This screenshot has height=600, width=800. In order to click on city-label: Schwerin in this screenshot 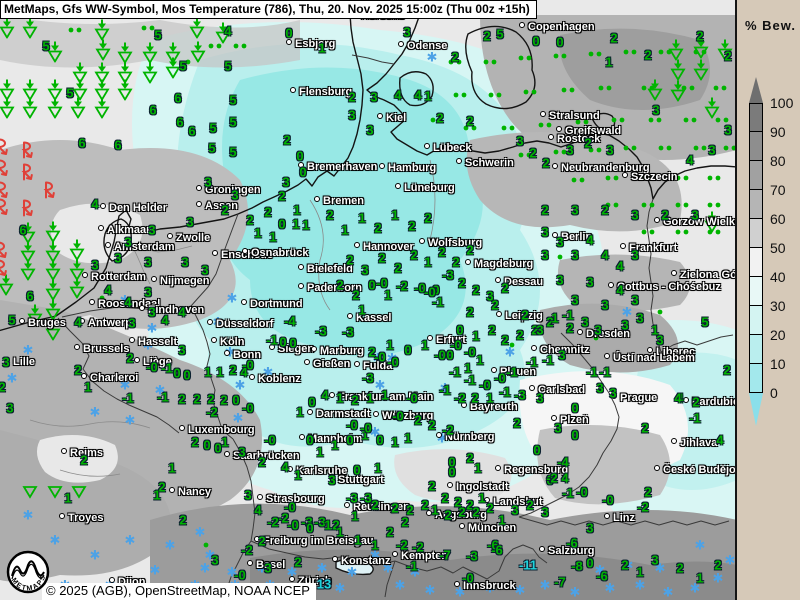, I will do `click(485, 163)`.